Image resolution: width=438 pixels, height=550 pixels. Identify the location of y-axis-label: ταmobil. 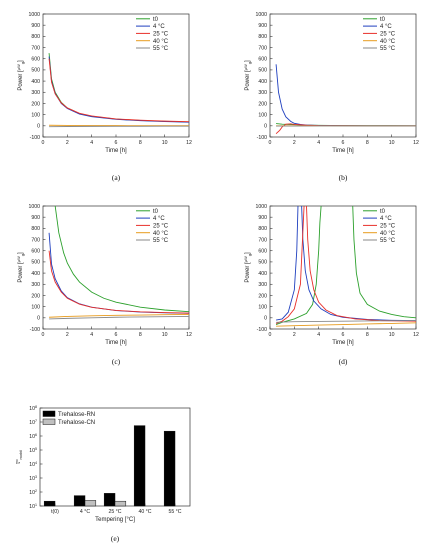
(18, 457).